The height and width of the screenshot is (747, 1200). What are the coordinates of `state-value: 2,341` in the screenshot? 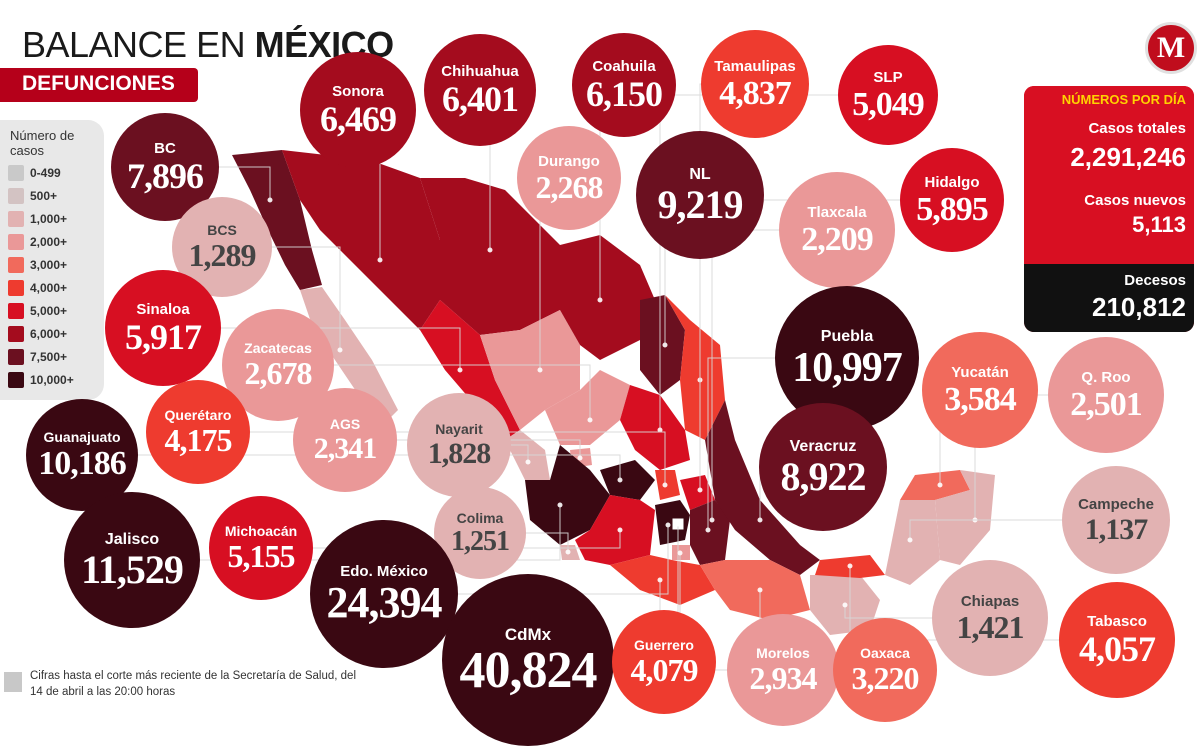 It's located at (345, 449).